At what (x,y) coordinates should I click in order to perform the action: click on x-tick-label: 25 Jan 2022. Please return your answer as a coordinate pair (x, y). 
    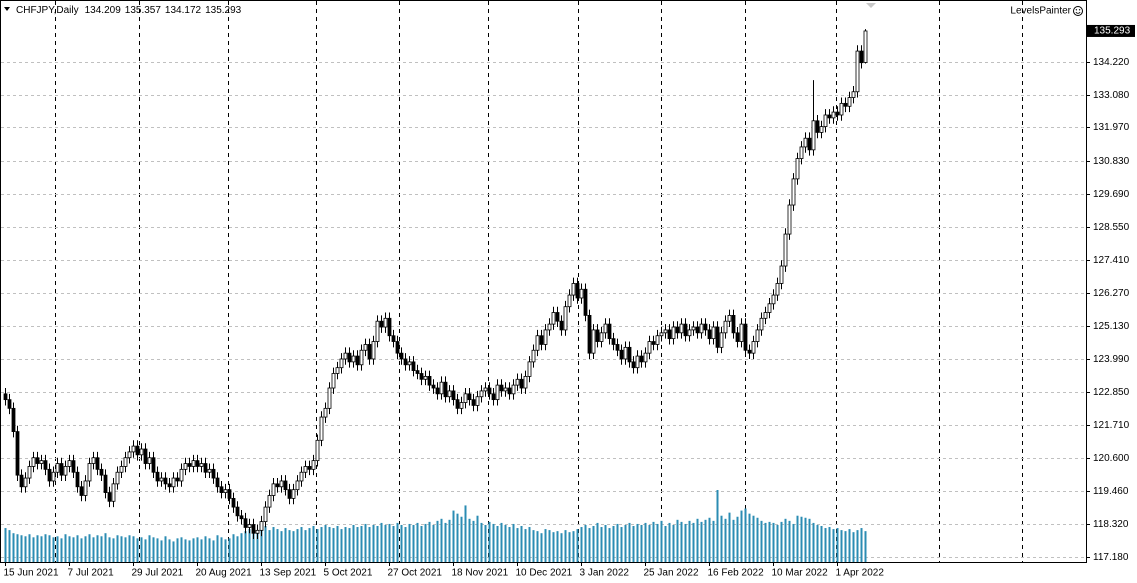
    Looking at the image, I should click on (671, 573).